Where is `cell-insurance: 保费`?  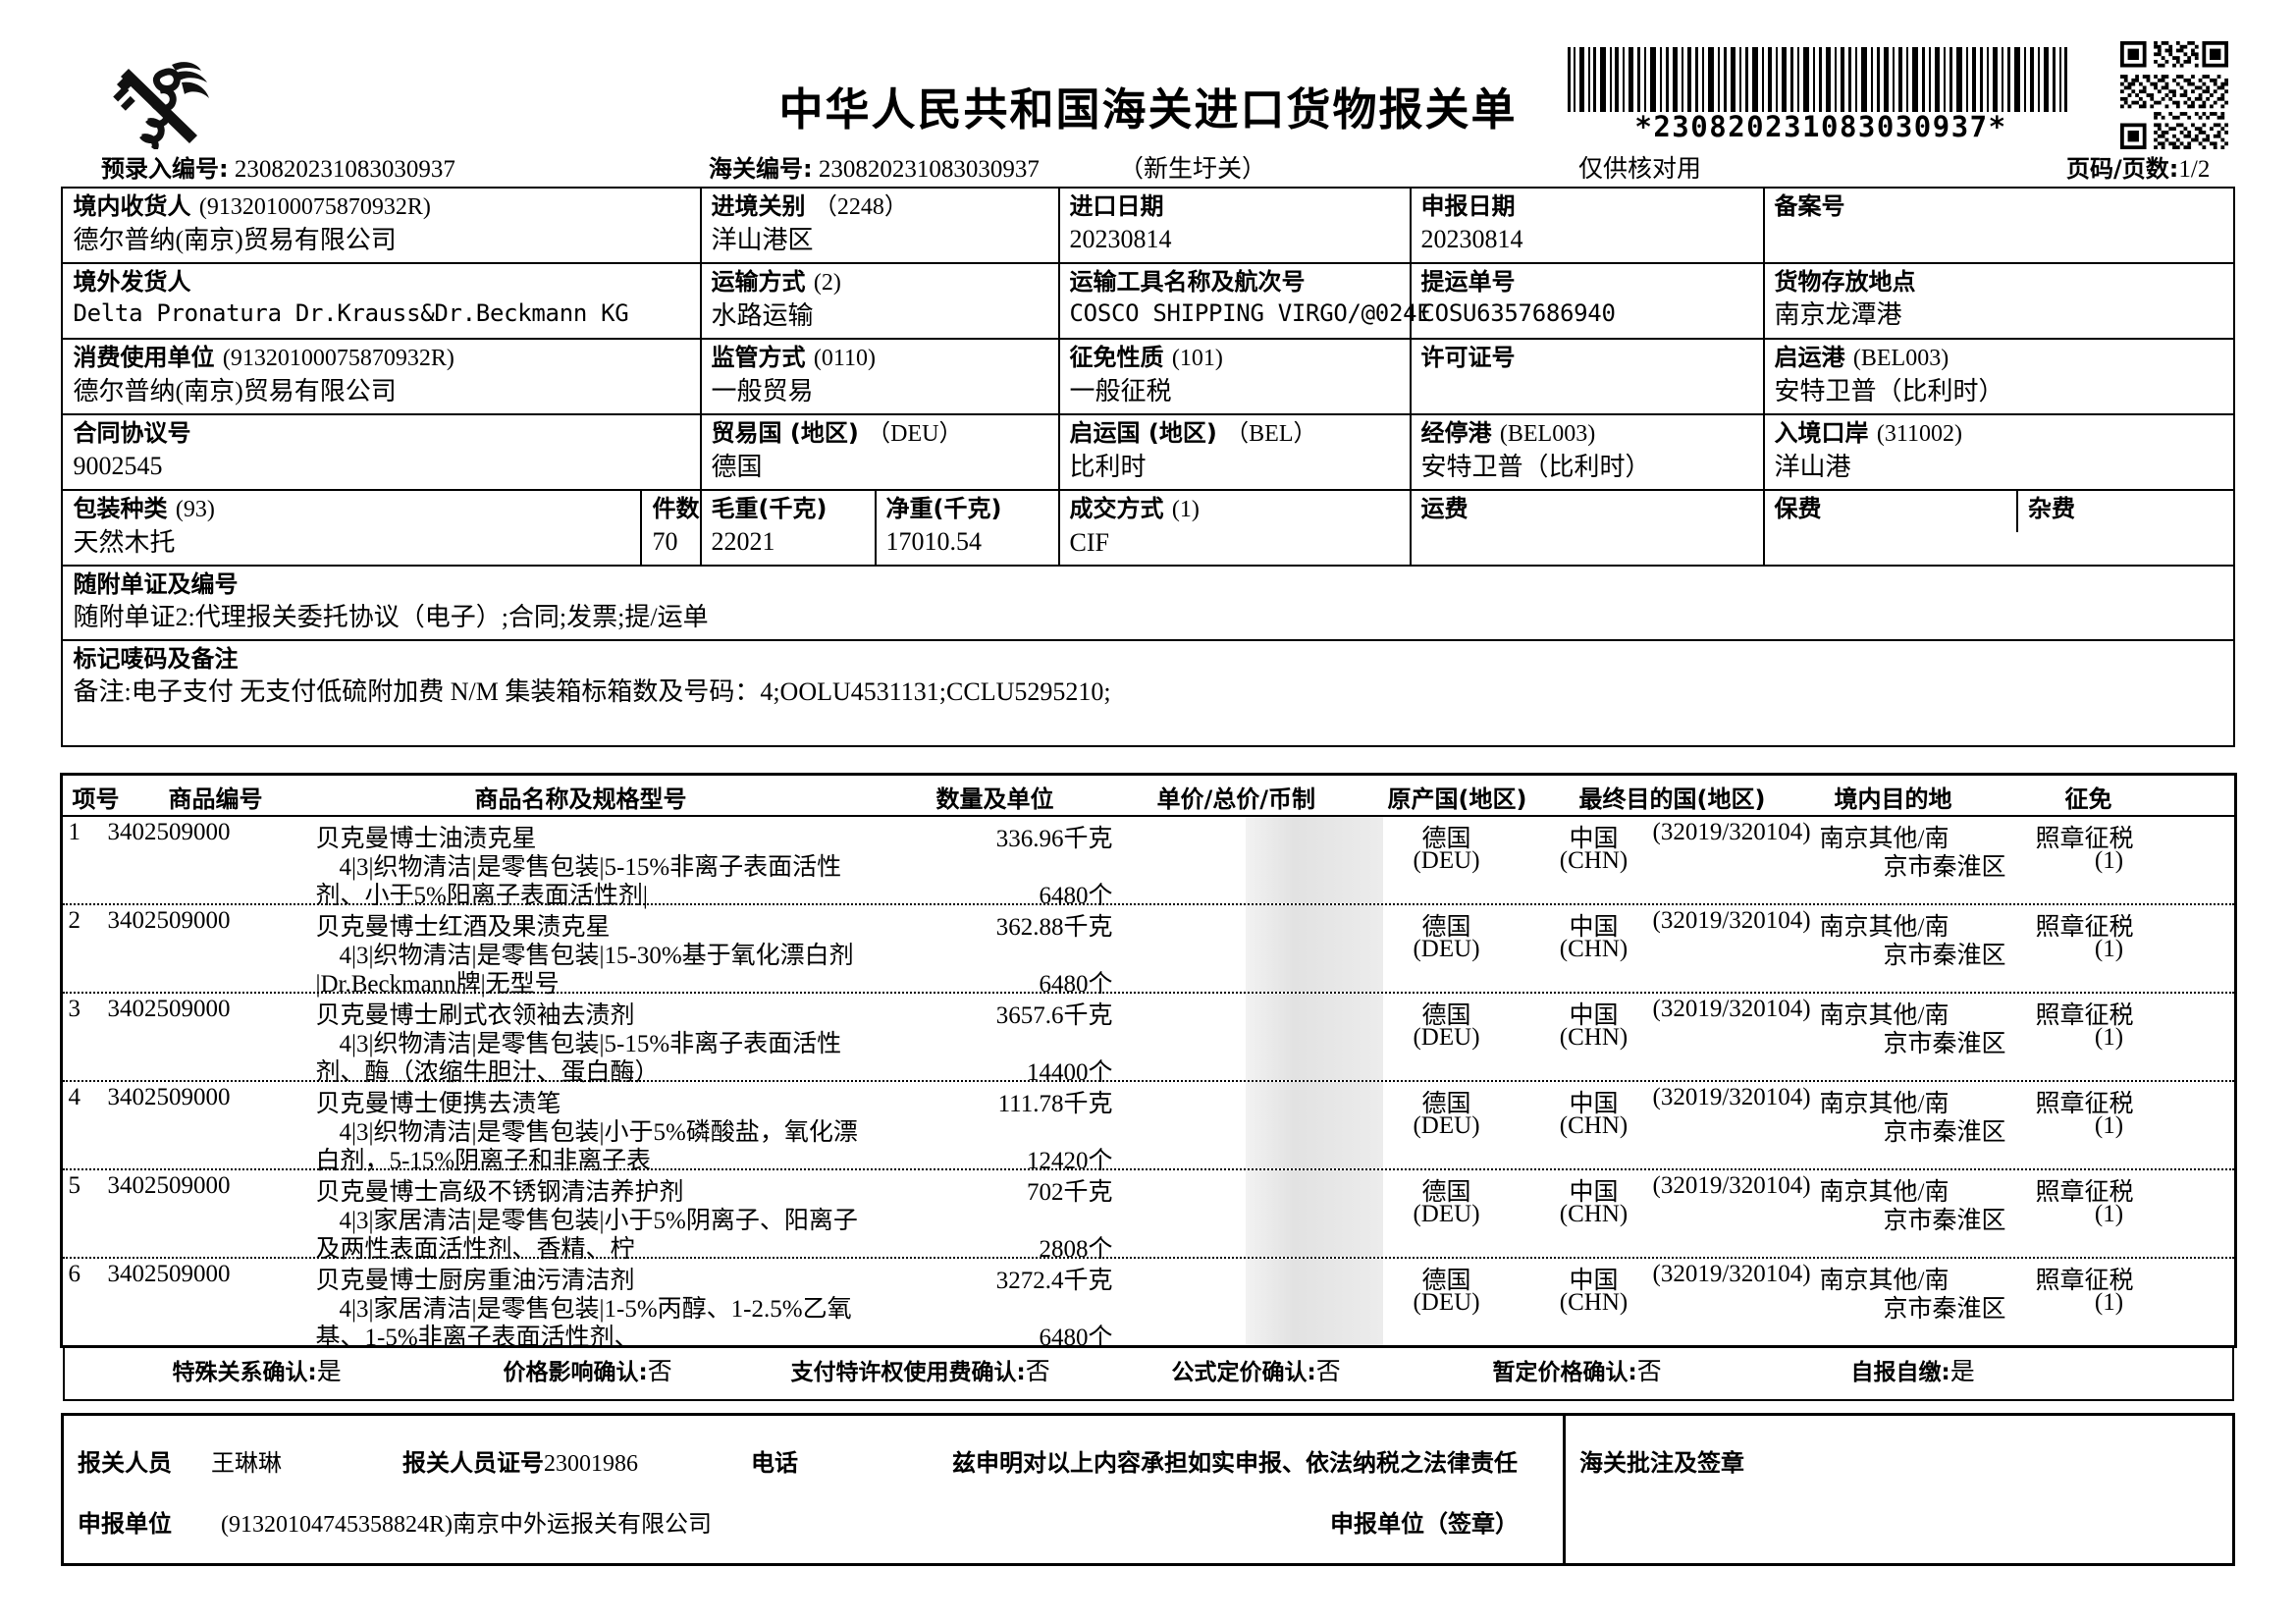
cell-insurance: 保费 is located at coordinates (1891, 511).